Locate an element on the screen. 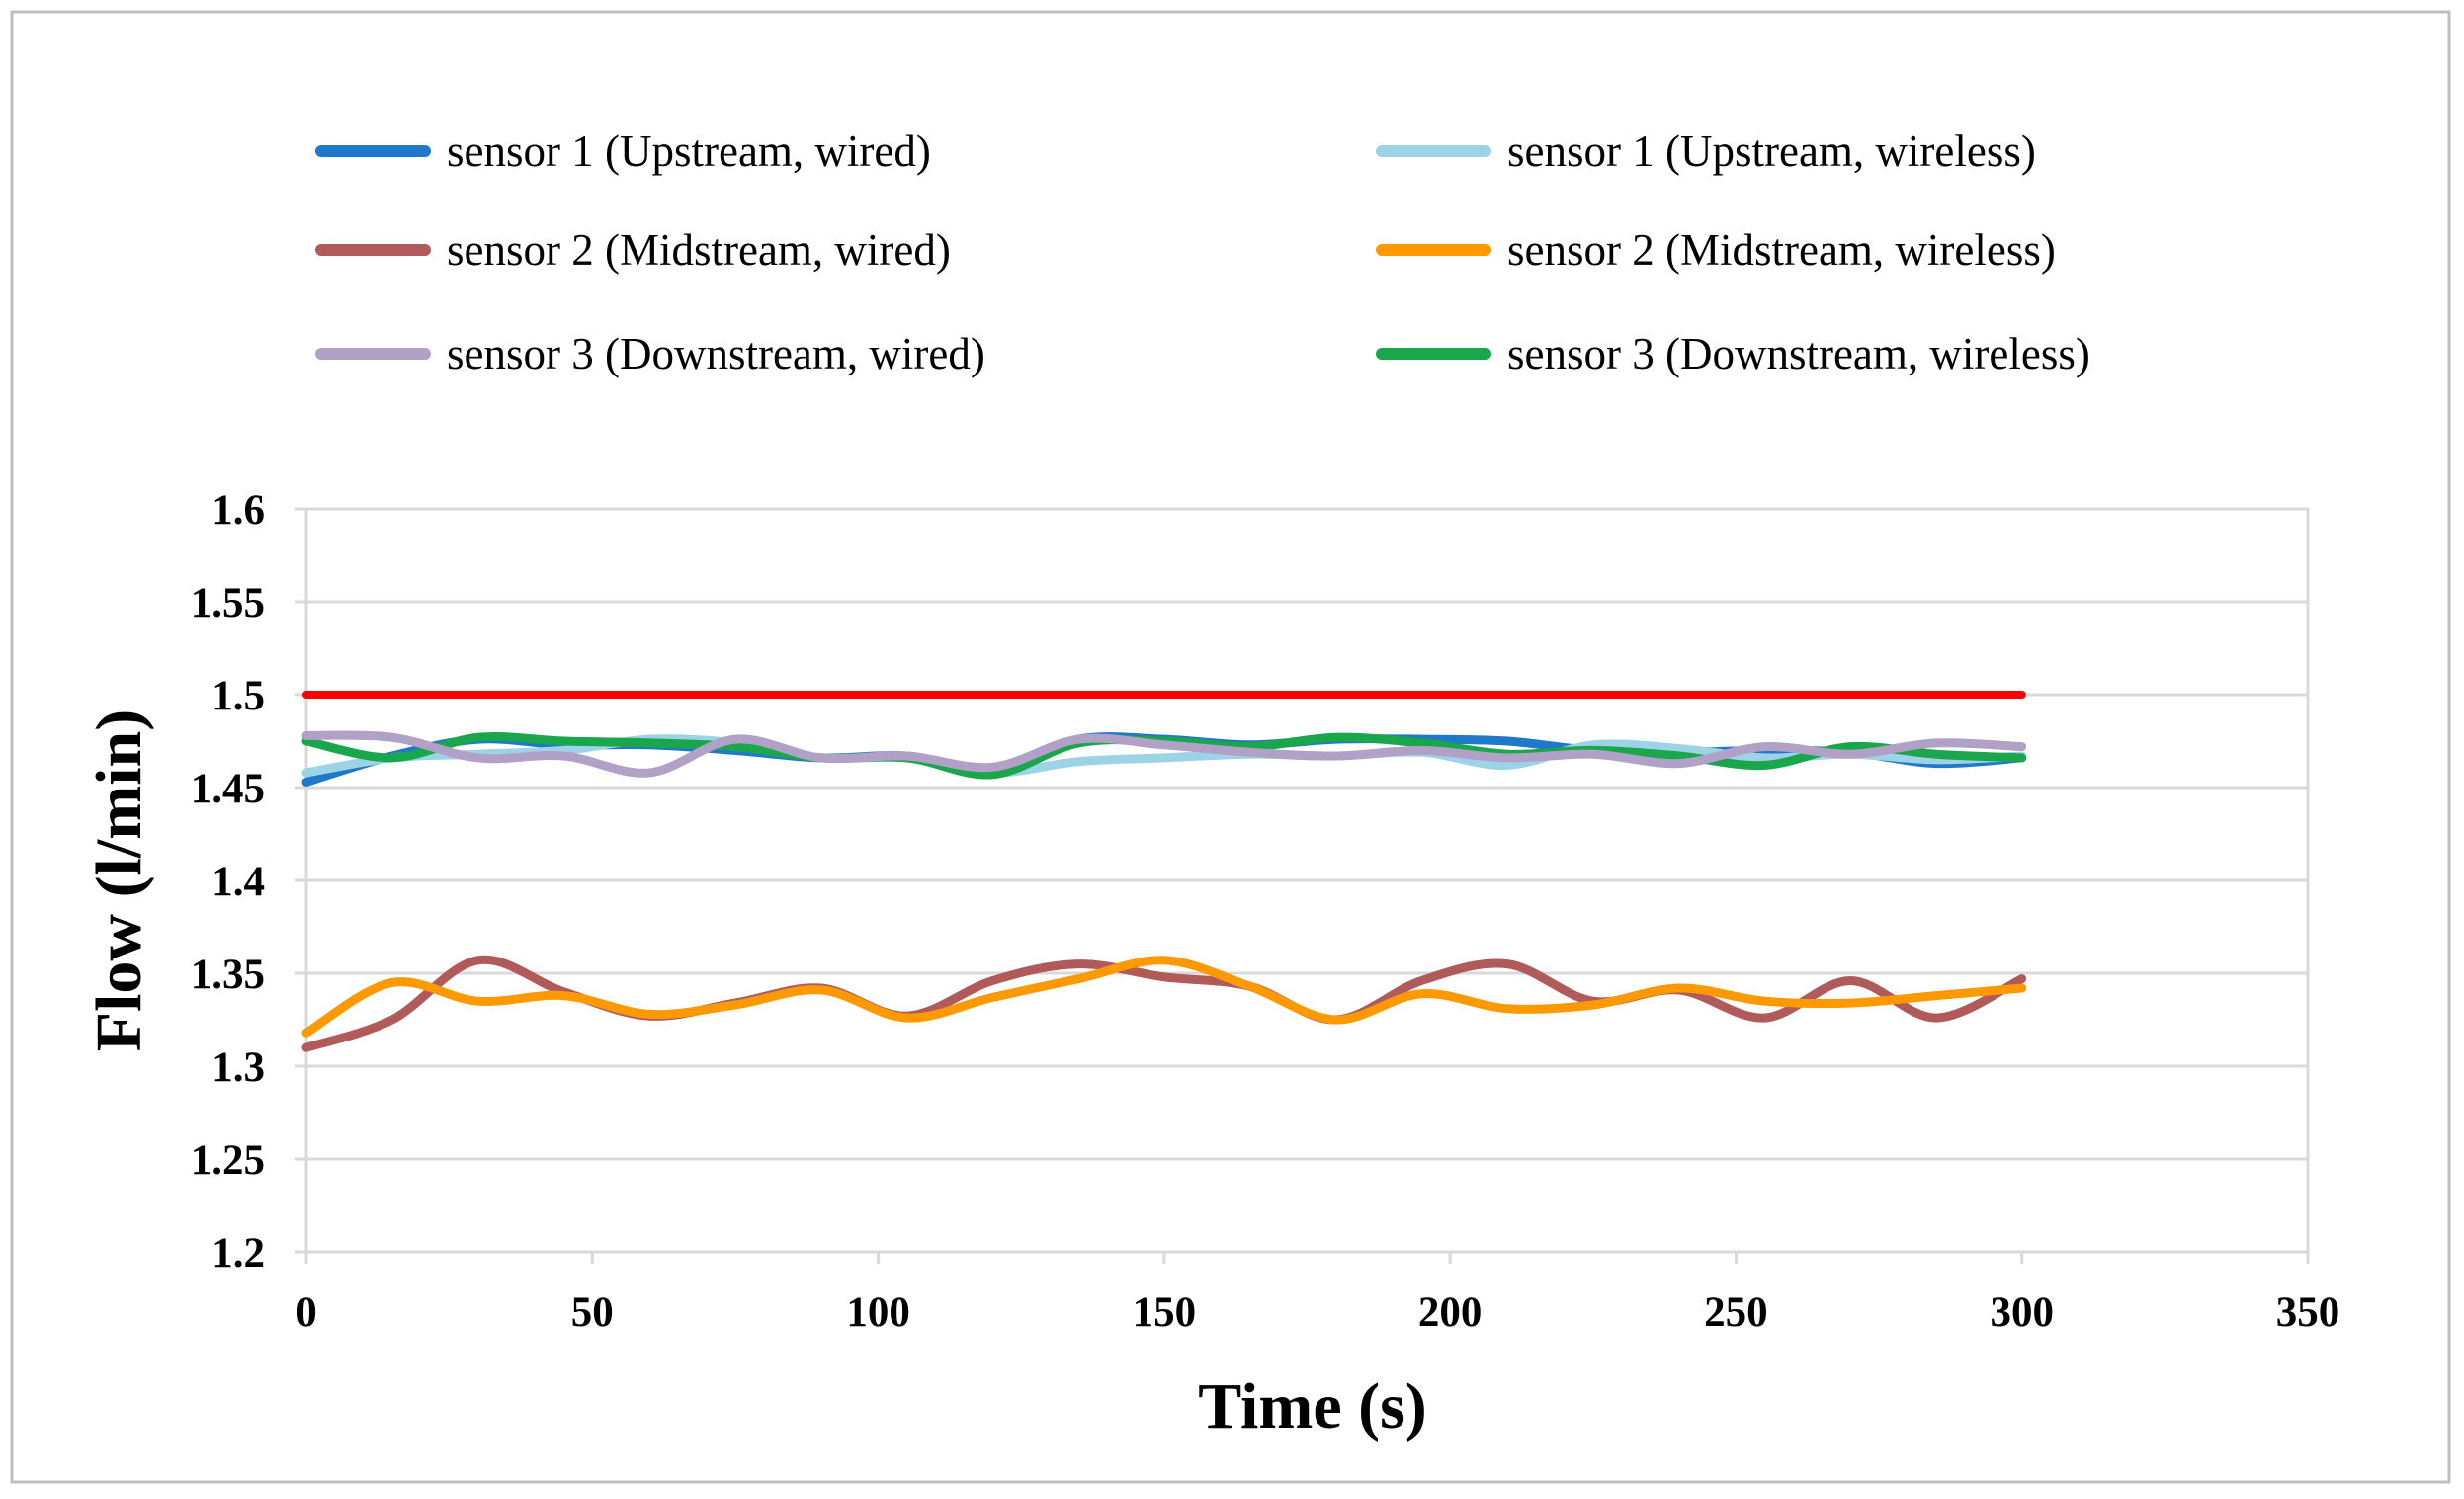 This screenshot has height=1499, width=2464. x-tick-label: 300 is located at coordinates (2022, 1313).